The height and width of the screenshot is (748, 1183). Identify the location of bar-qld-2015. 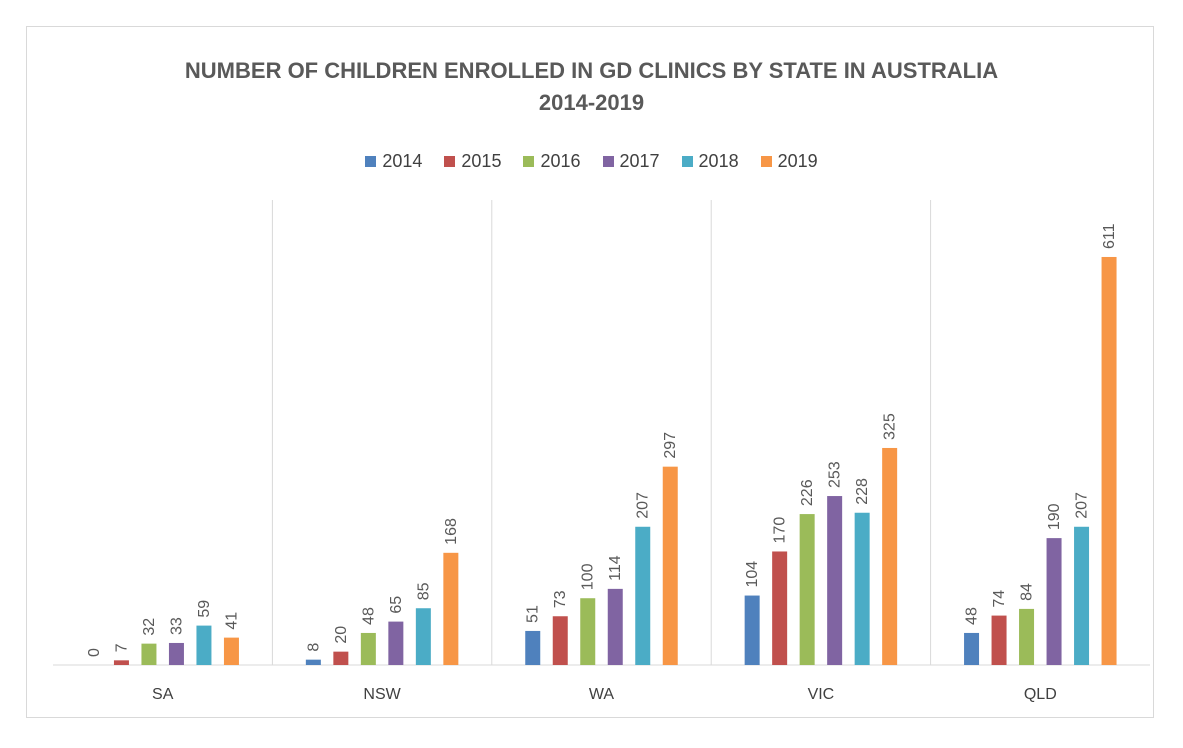
(999, 640).